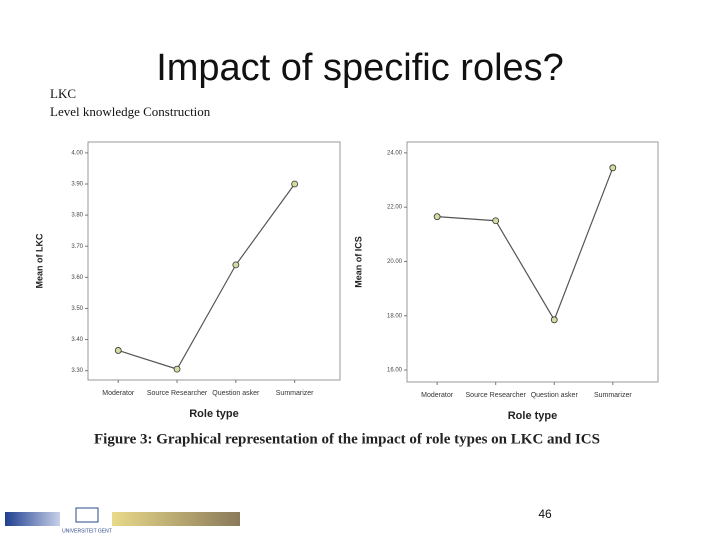  I want to click on y-tick-label: 3.80, so click(77, 216).